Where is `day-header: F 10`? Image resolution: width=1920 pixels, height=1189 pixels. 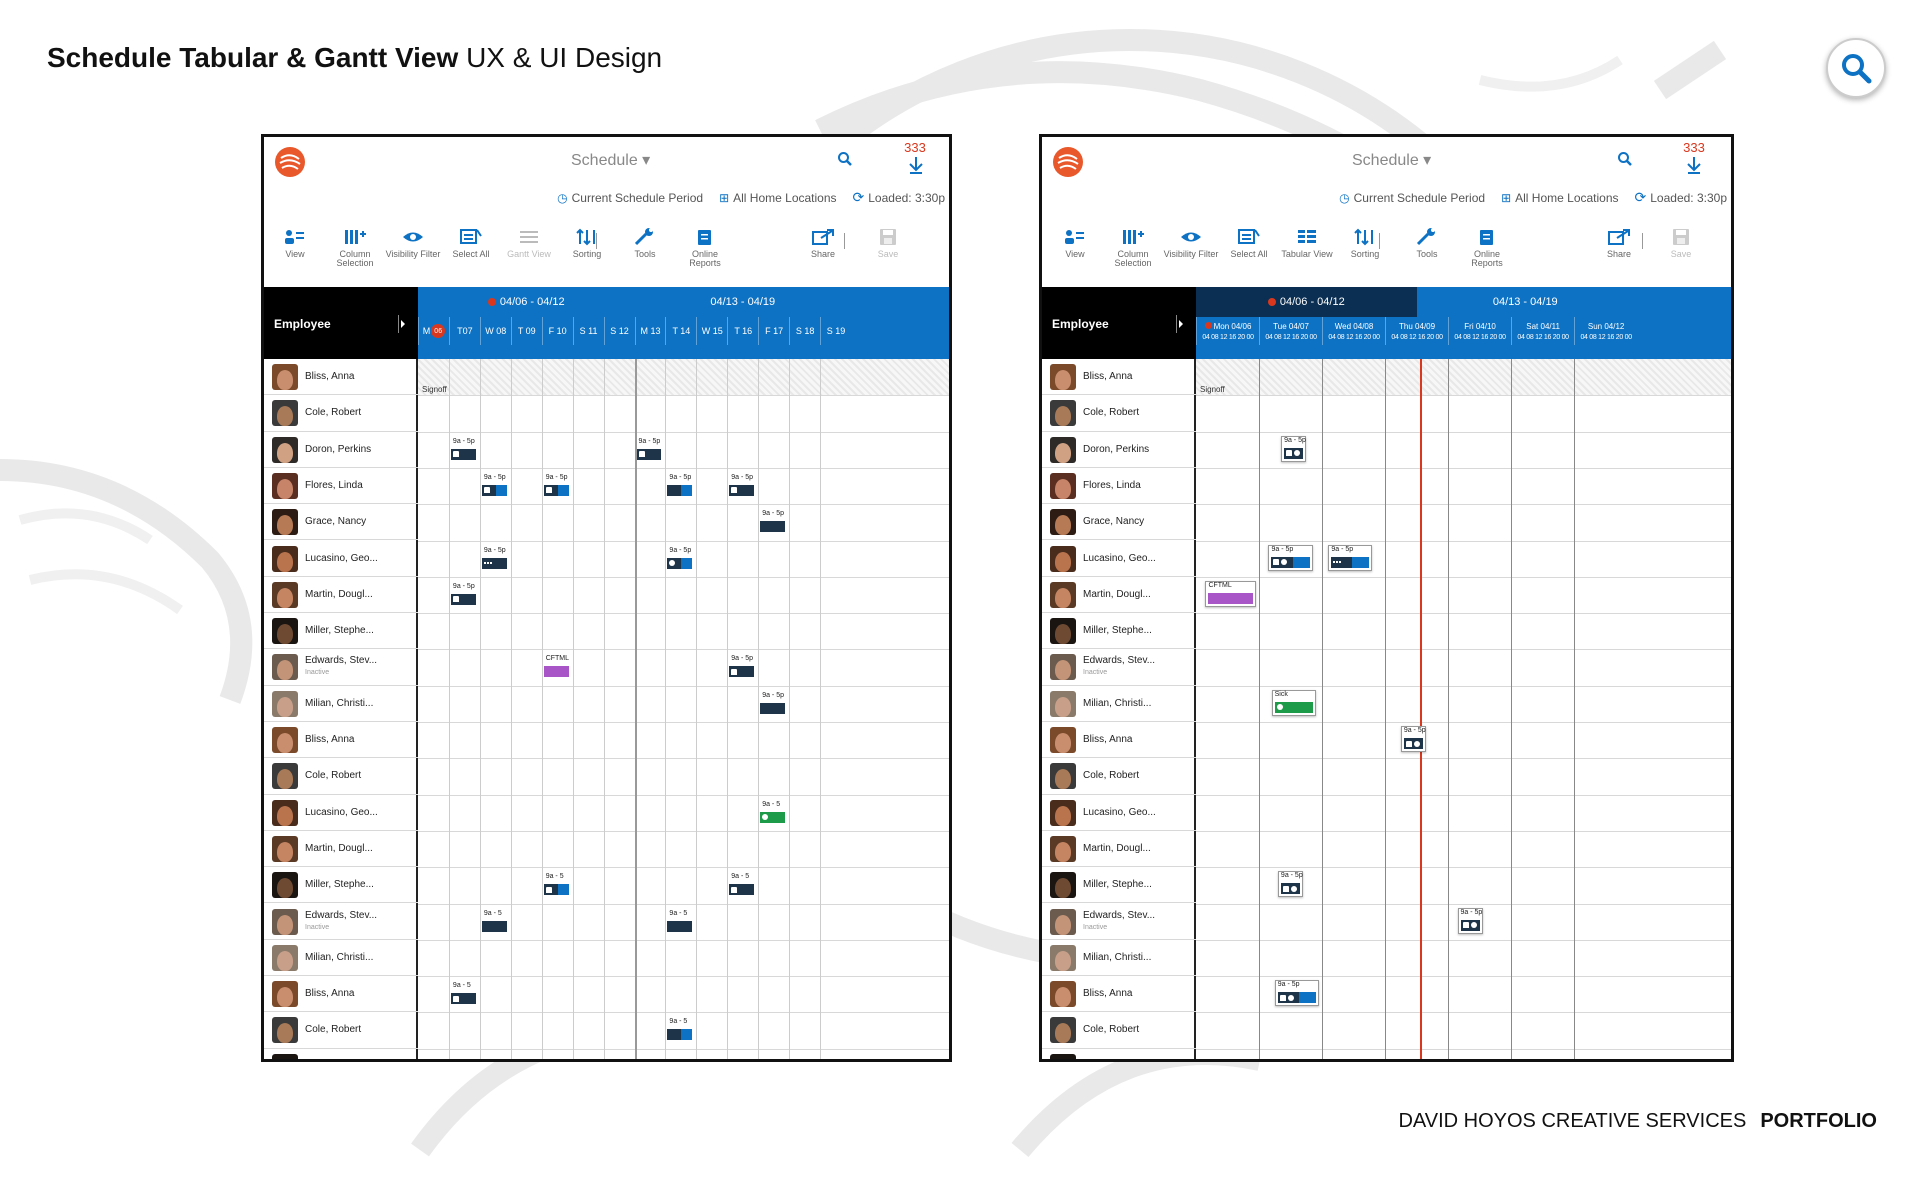 day-header: F 10 is located at coordinates (557, 331).